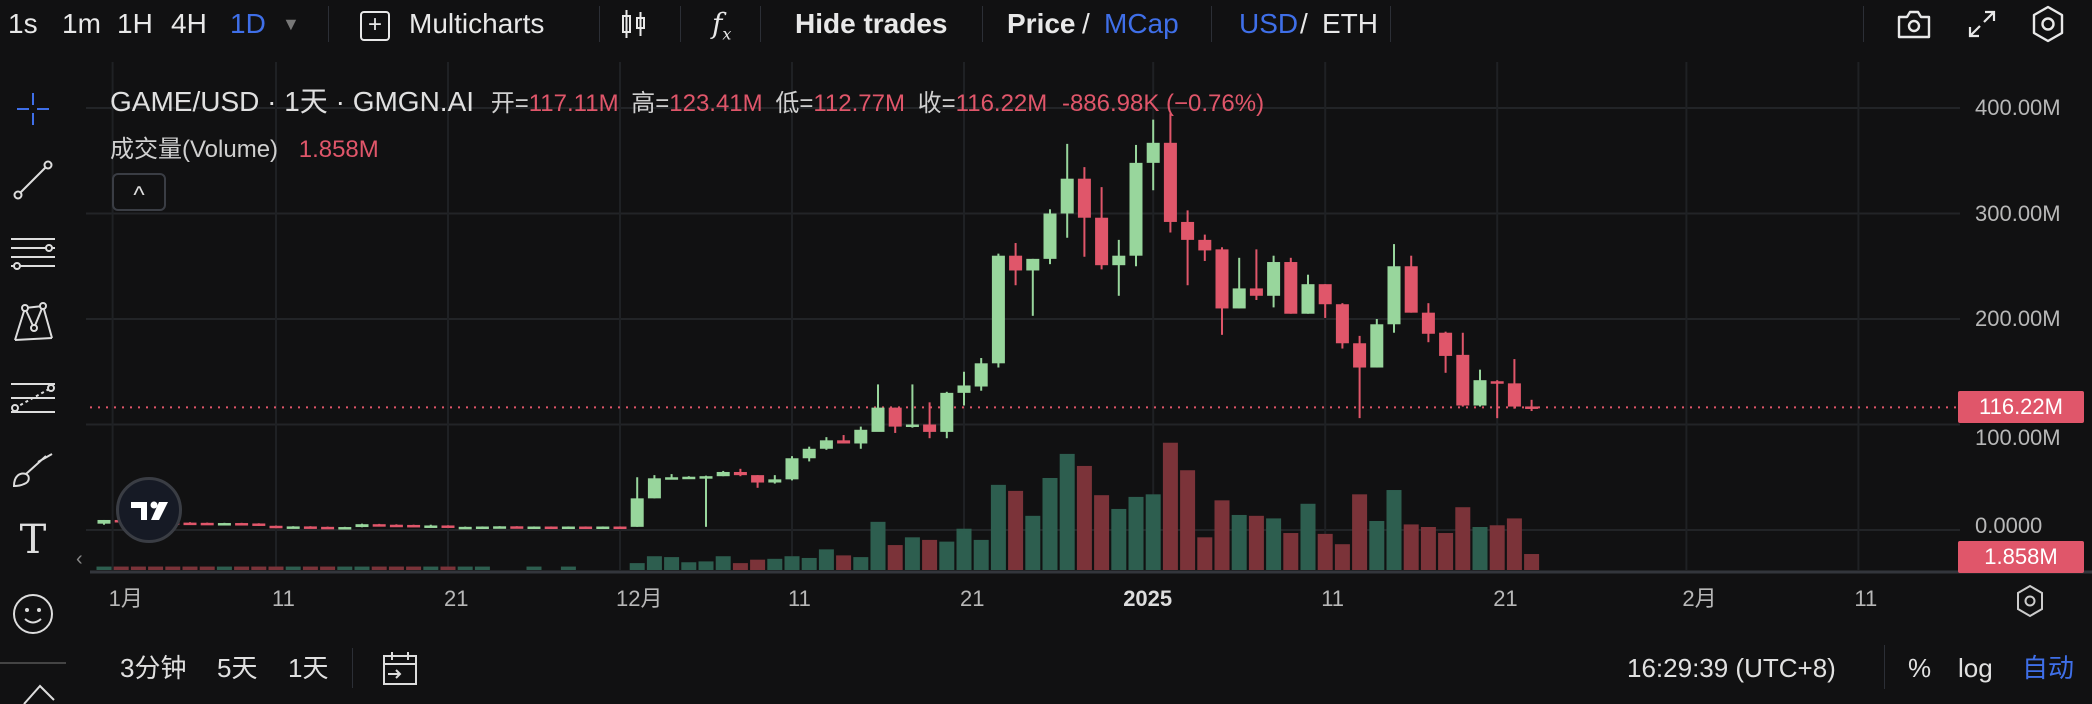  I want to click on log-scale-toggle: log, so click(1975, 668).